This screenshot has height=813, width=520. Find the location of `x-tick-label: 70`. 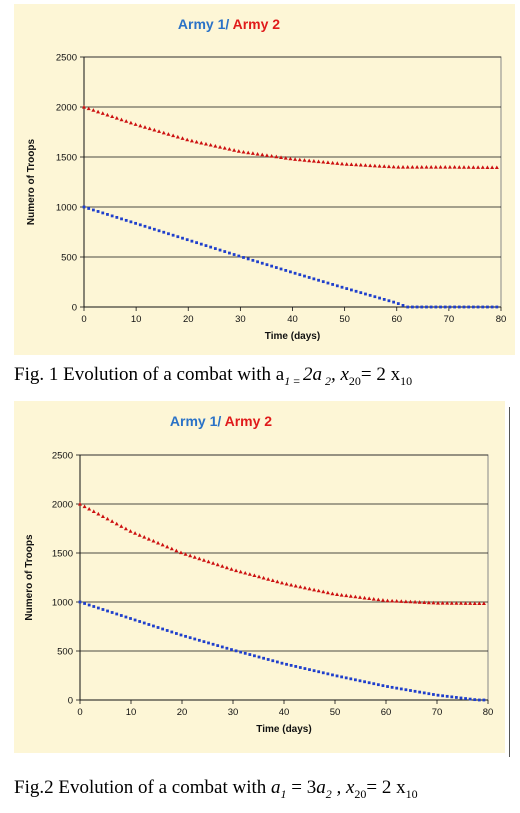

x-tick-label: 70 is located at coordinates (449, 319).